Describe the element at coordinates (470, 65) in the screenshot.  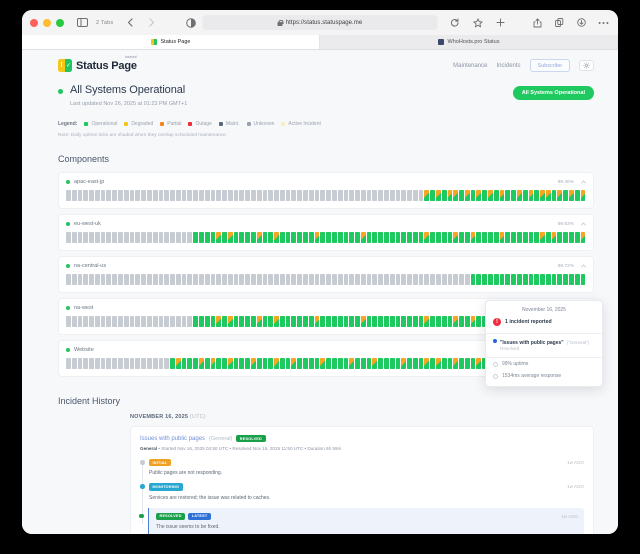
I see `nav-maintenance: Maintenance` at that location.